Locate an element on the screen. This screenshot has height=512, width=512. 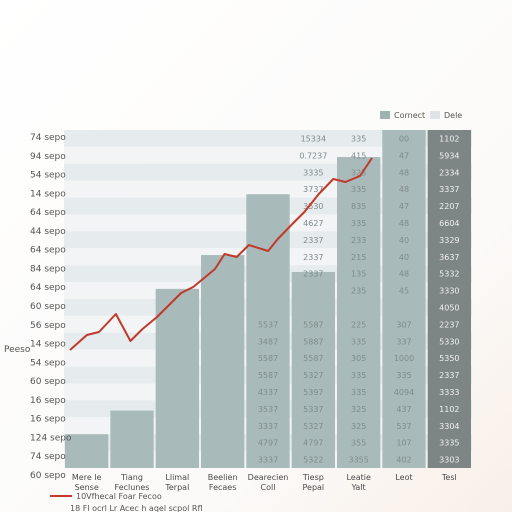
cell-value: 45 is located at coordinates (404, 291).